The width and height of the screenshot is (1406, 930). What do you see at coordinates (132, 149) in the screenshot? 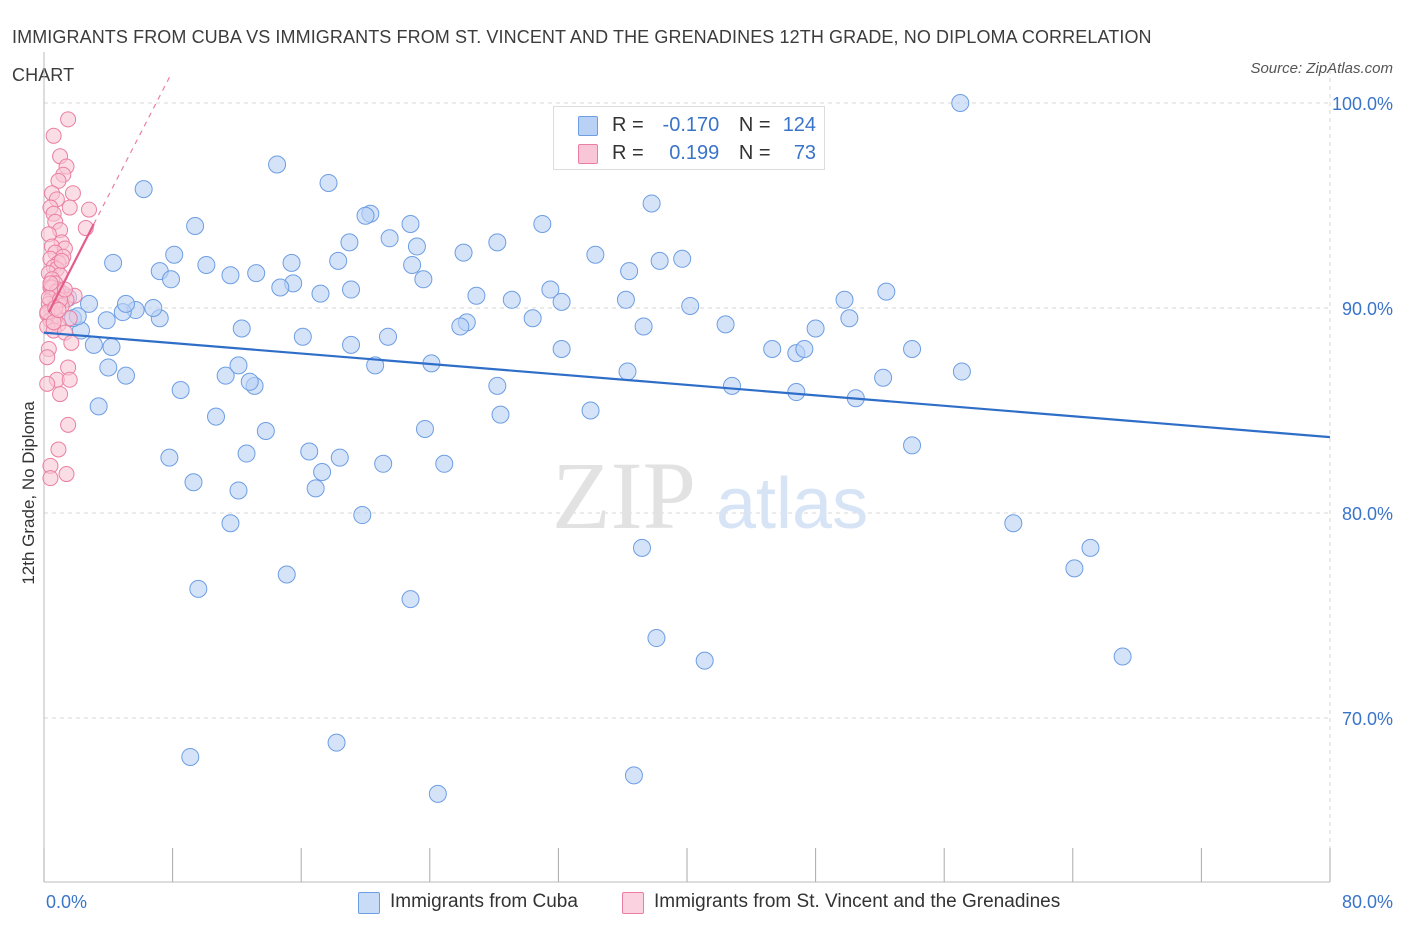
I see `trendline-svg-dashed` at bounding box center [132, 149].